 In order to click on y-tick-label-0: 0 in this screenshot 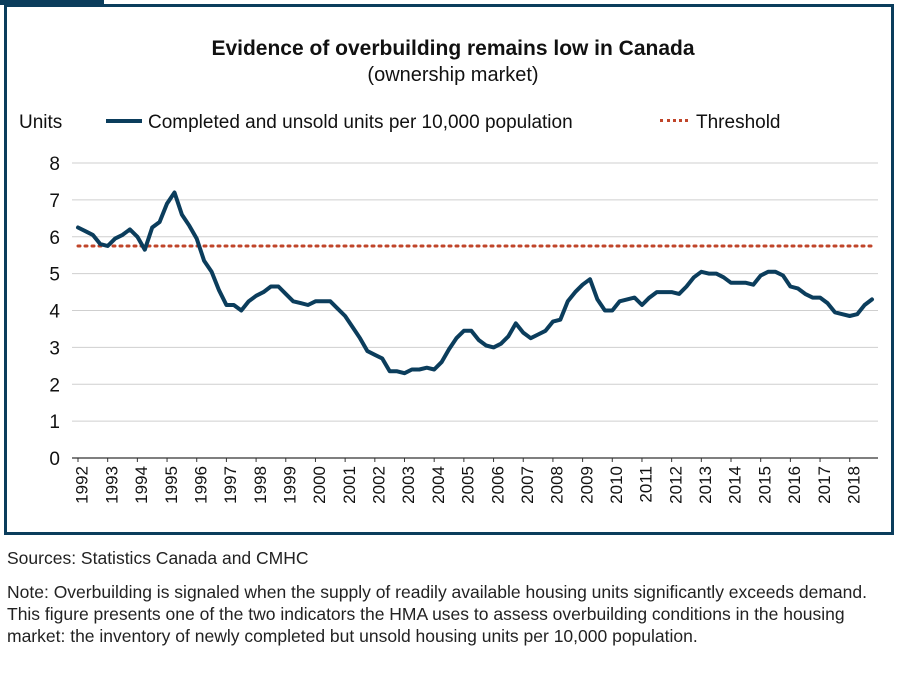, I will do `click(54, 459)`.